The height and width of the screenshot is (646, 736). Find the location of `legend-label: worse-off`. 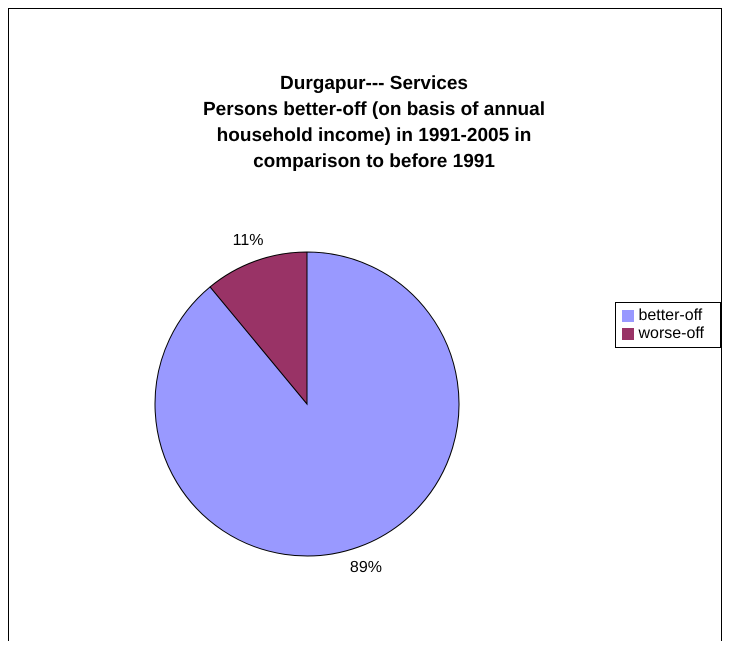

legend-label: worse-off is located at coordinates (671, 333).